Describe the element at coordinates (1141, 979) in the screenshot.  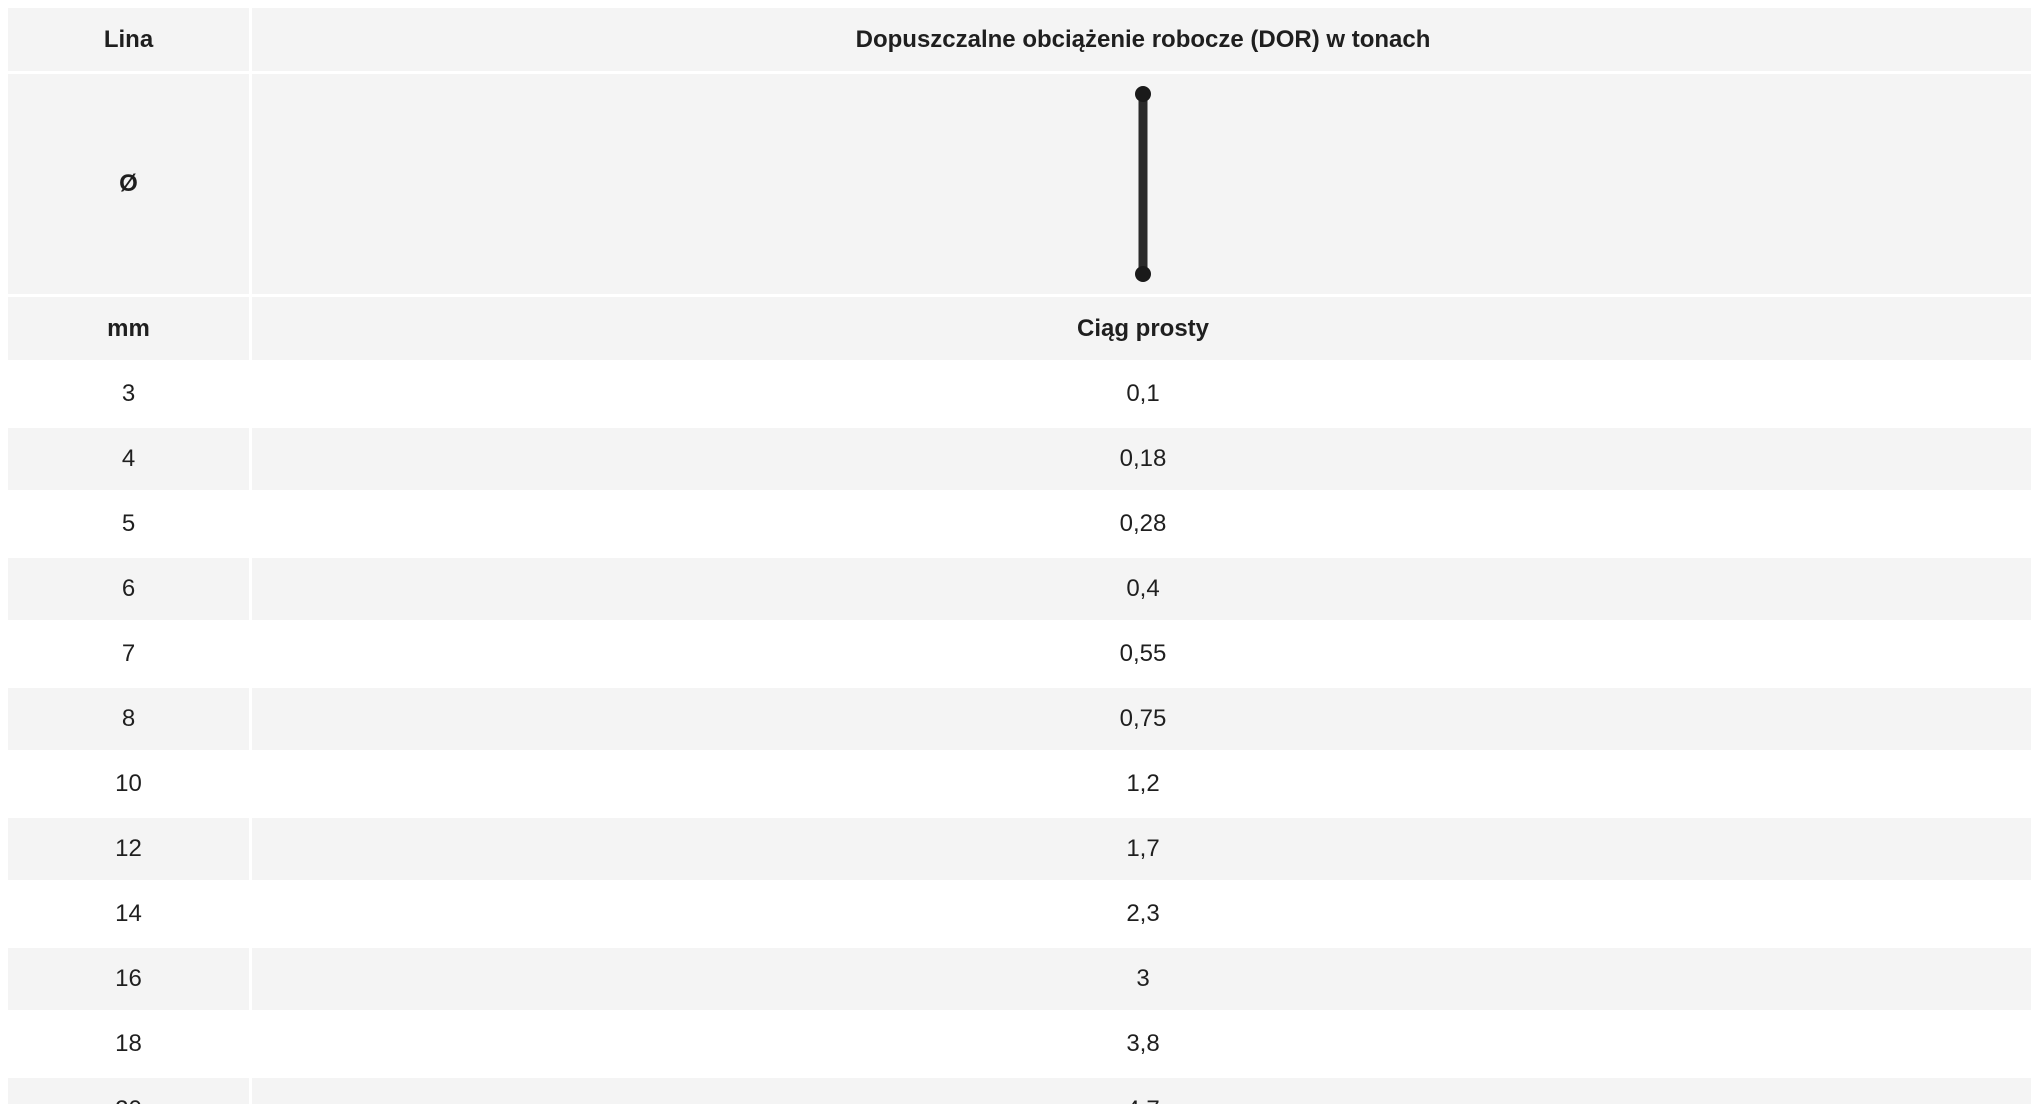
I see `table-row-wll: 3` at that location.